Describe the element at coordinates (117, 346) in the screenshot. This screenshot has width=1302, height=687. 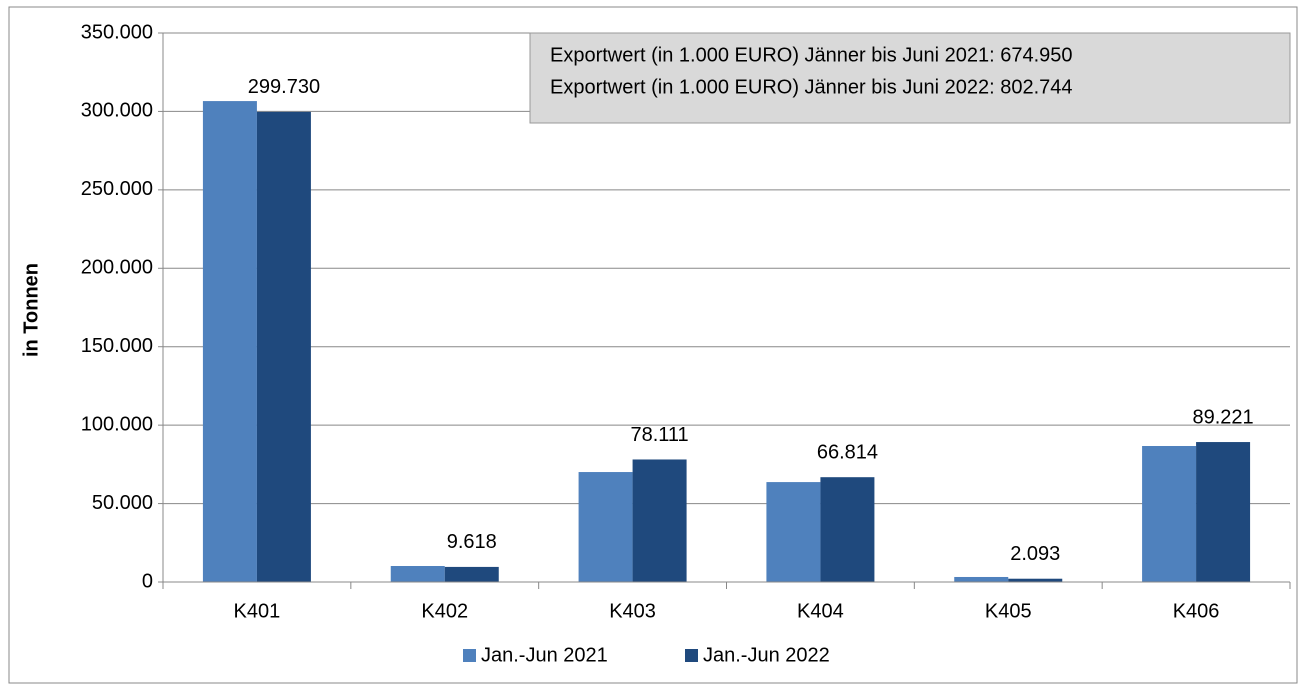
I see `y-tick-label: 150.000` at that location.